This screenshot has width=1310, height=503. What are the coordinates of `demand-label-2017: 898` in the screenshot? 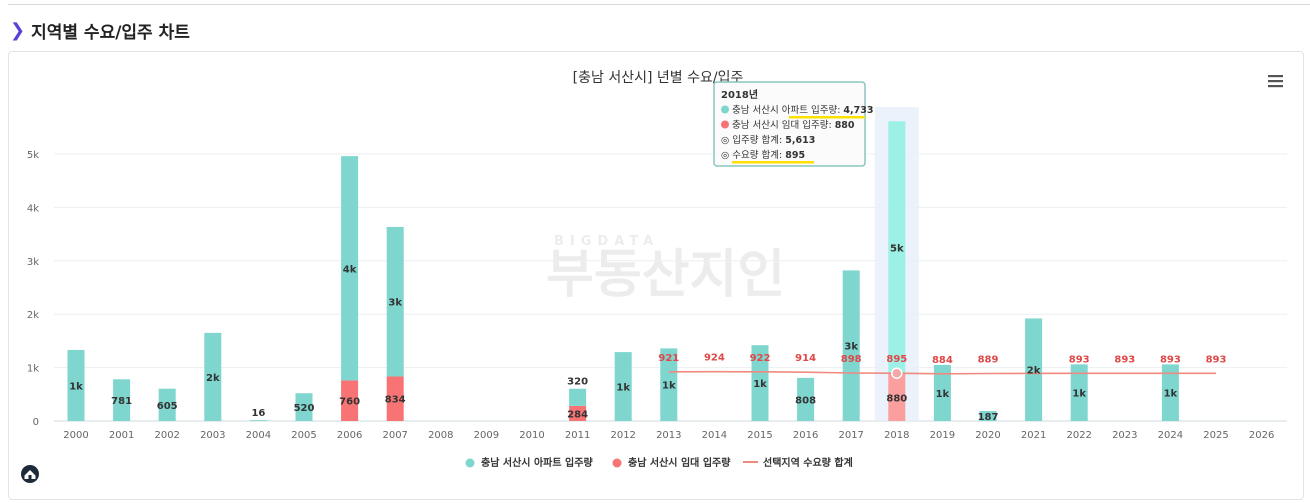 It's located at (851, 359).